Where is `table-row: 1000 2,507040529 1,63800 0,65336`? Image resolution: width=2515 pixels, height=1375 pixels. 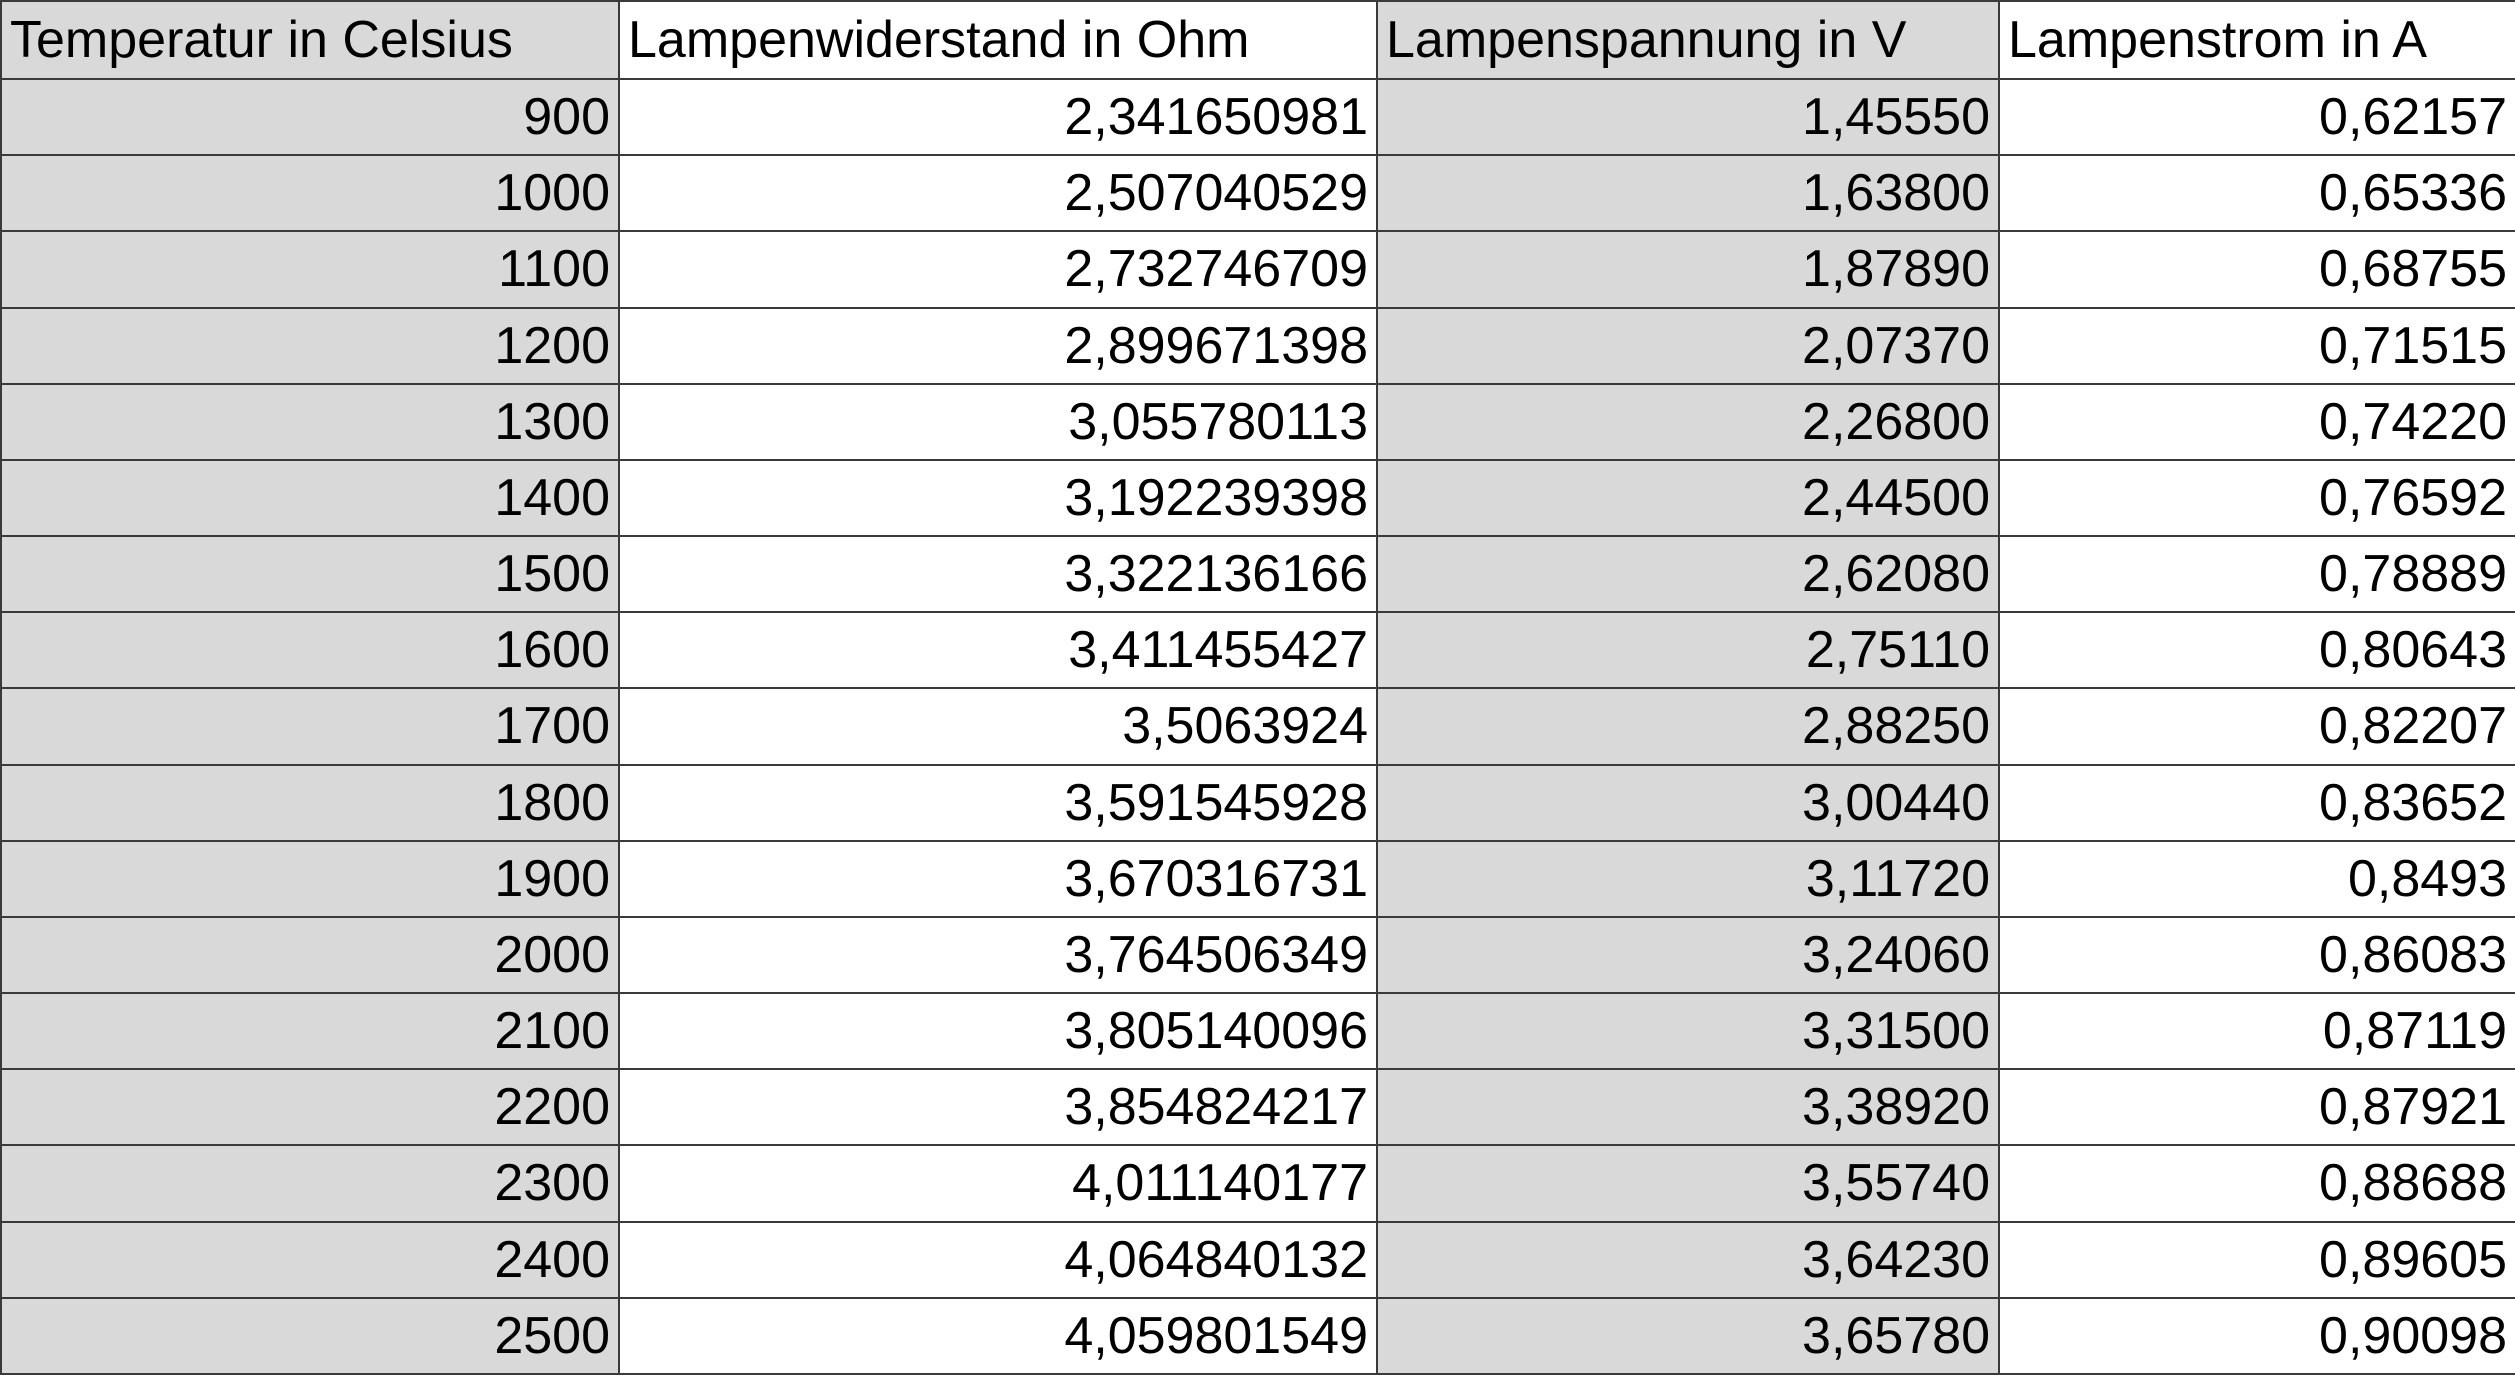 table-row: 1000 2,507040529 1,63800 0,65336 is located at coordinates (1257, 193).